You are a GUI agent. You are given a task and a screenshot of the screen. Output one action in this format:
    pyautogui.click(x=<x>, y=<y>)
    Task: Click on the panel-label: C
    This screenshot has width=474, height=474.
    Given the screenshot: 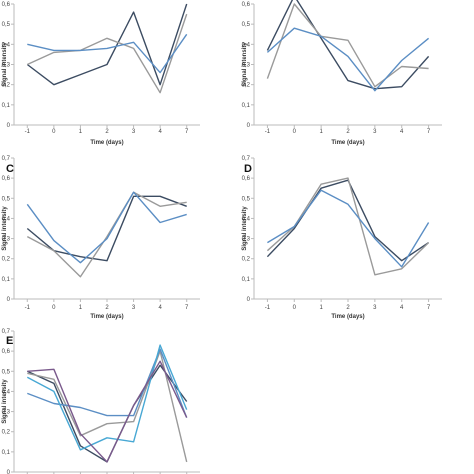 What is the action you would take?
    pyautogui.click(x=10, y=169)
    